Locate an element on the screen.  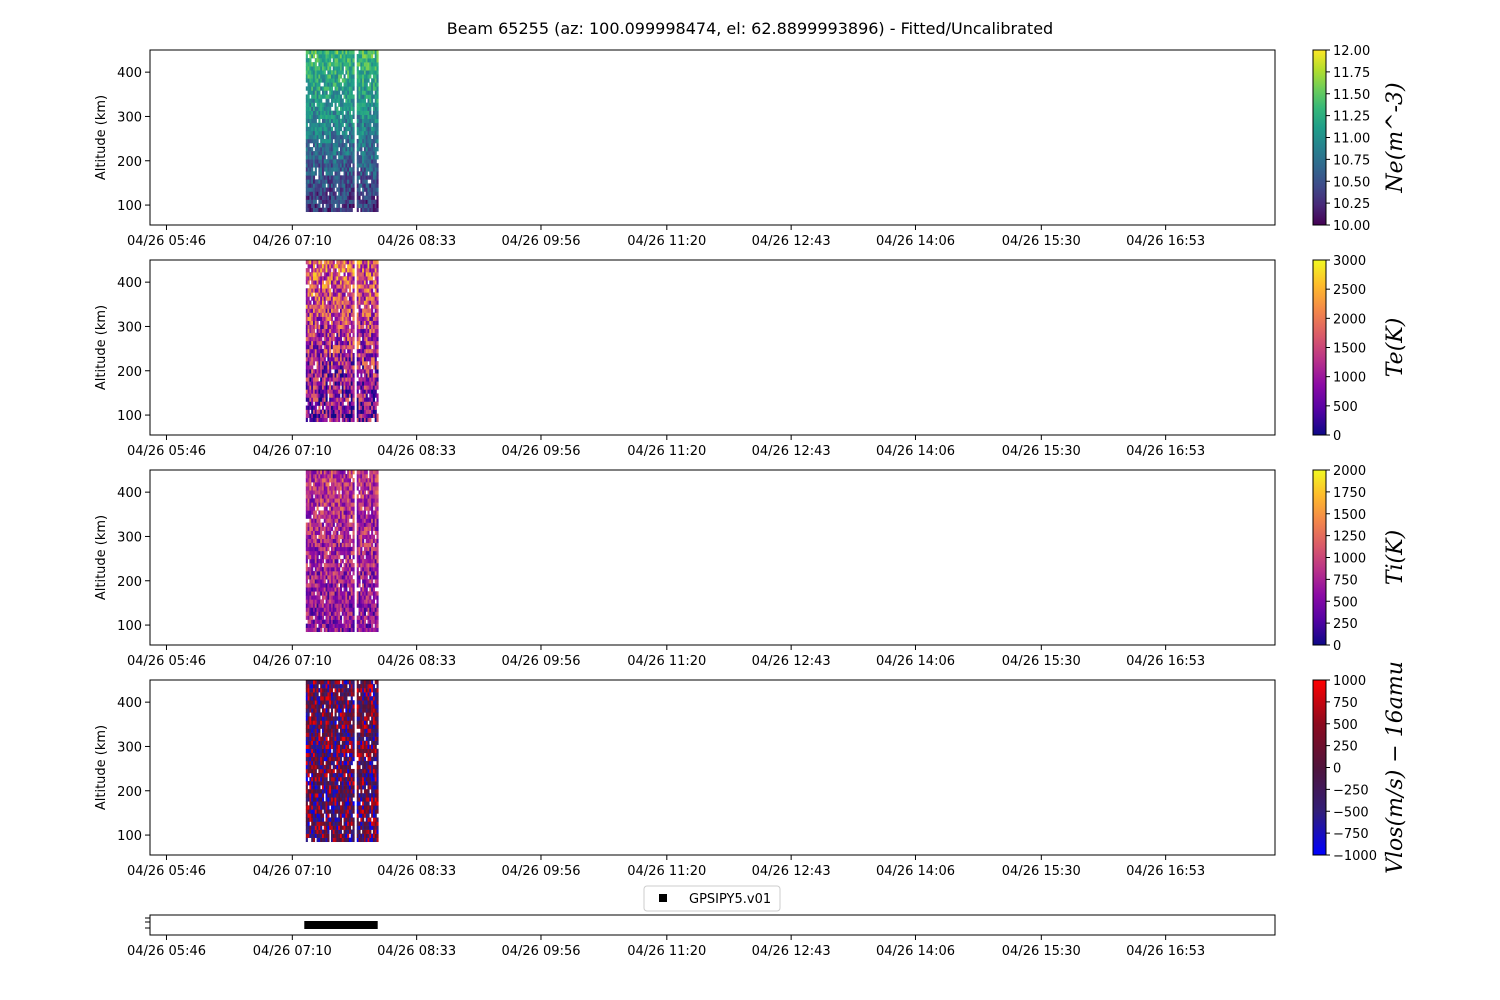
x-tick-label: 04/26 16:53 is located at coordinates (1165, 661).